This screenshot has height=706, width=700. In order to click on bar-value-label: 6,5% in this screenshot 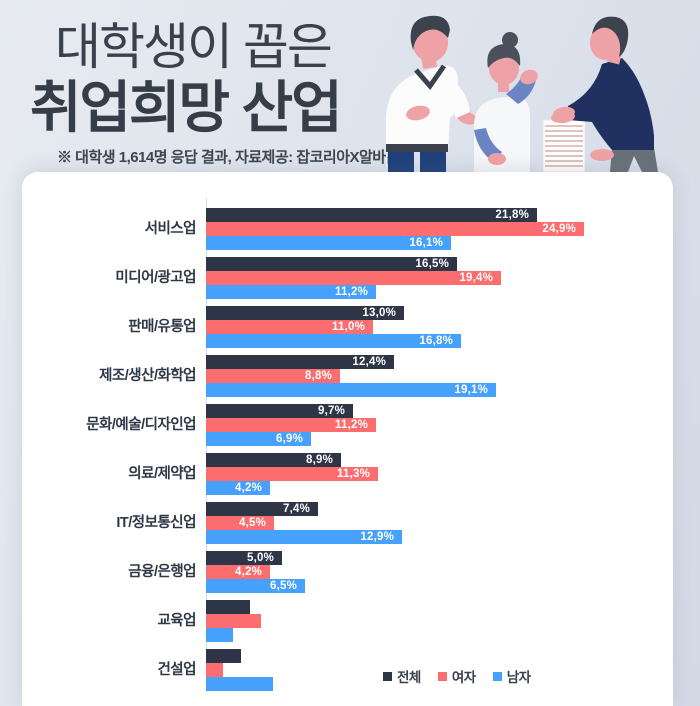, I will do `click(283, 586)`.